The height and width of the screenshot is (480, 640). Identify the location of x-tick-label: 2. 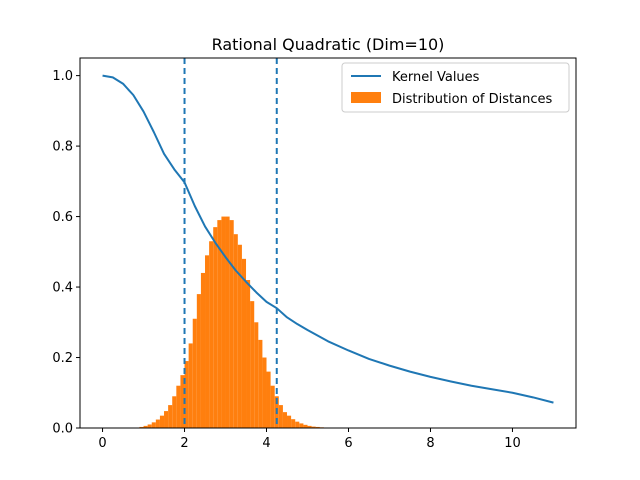
(184, 443).